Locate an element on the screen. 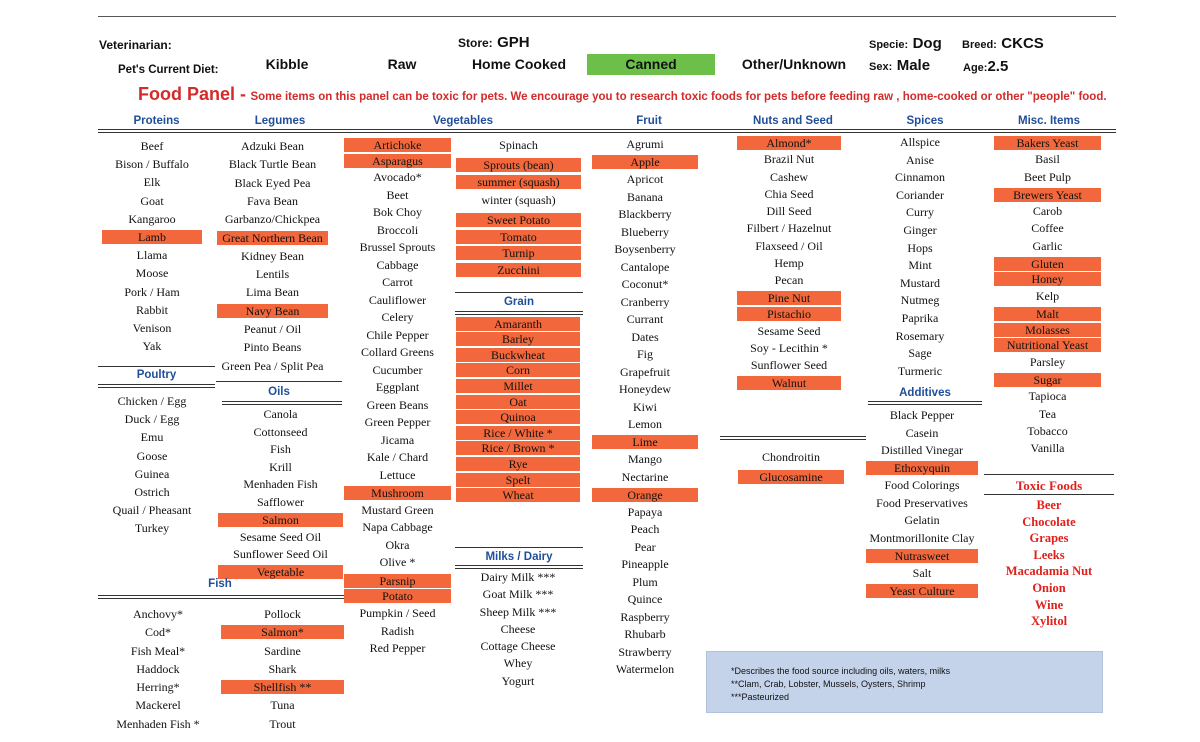 The image size is (1200, 742). grain-rule-top is located at coordinates (519, 292).